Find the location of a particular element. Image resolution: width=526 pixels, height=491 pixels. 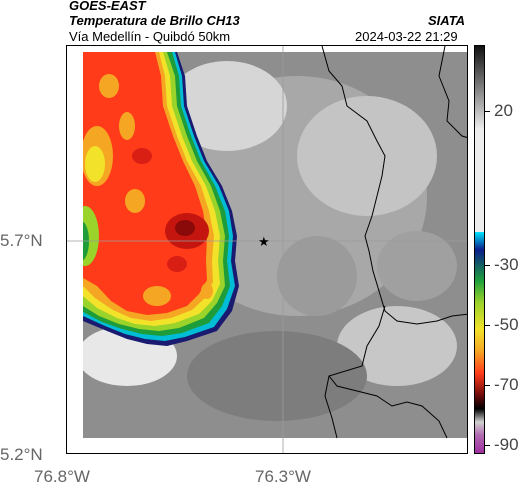

datetime-label: 2024-03-22 21:29 is located at coordinates (406, 36).